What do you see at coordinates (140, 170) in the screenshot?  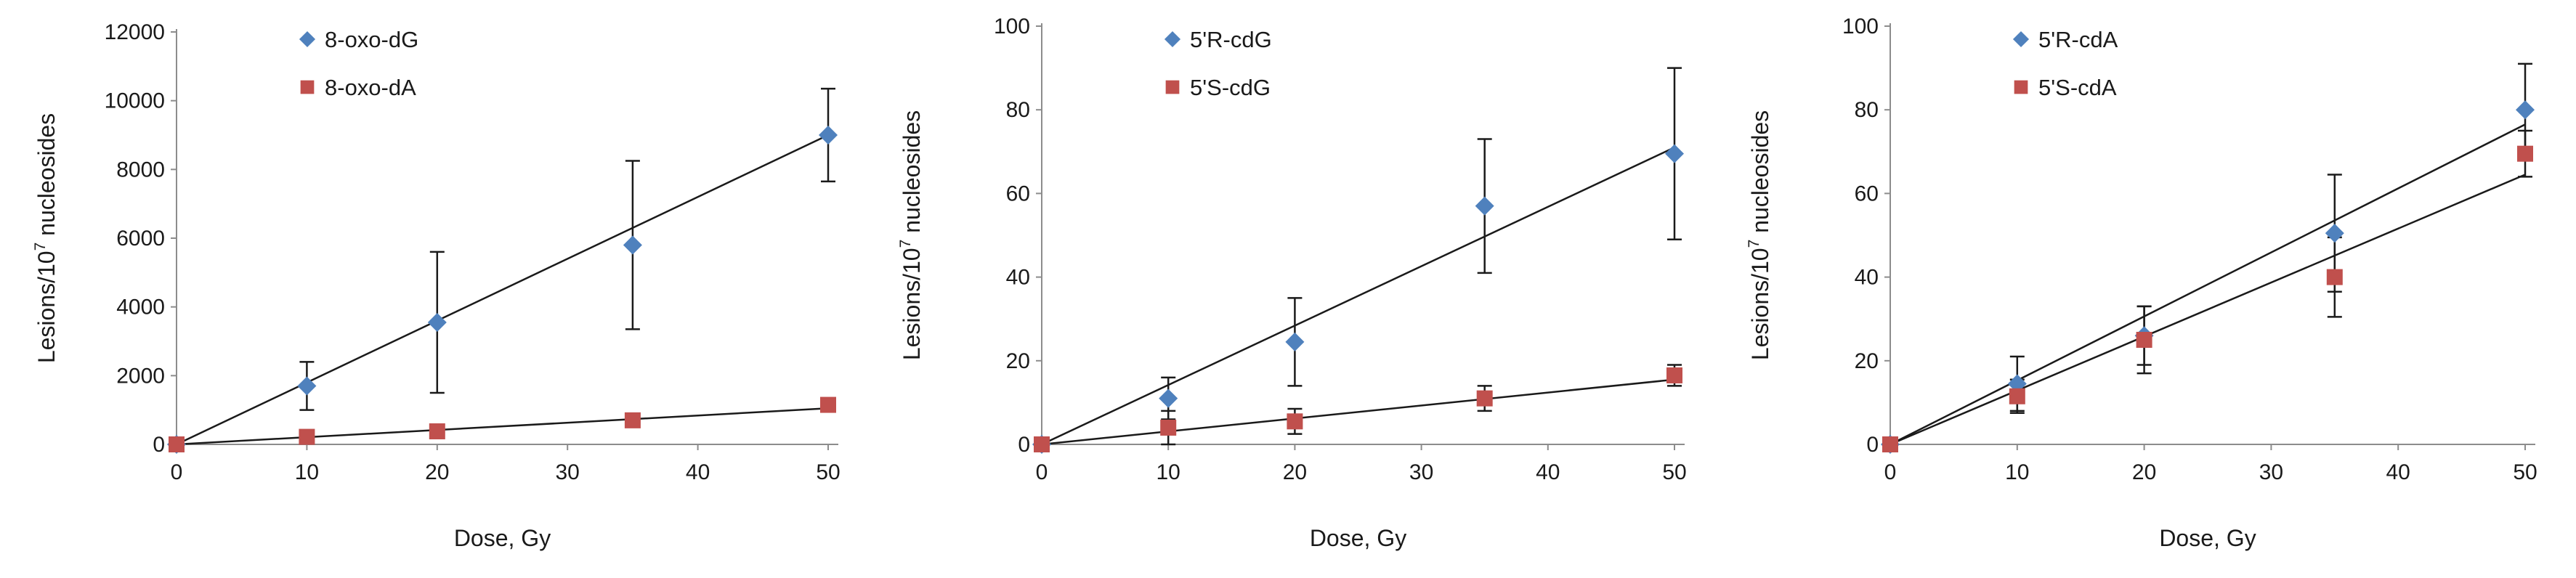 I see `y-tick-label: 8000` at bounding box center [140, 170].